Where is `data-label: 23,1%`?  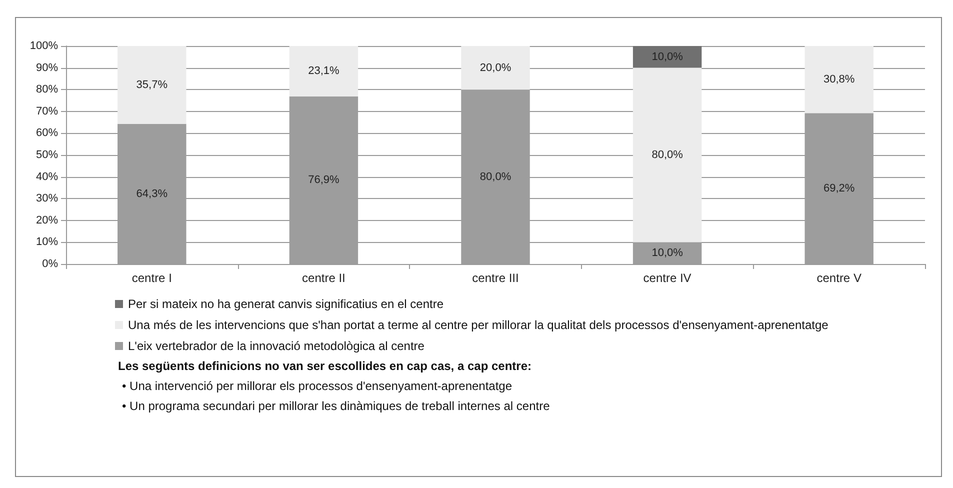 data-label: 23,1% is located at coordinates (324, 71).